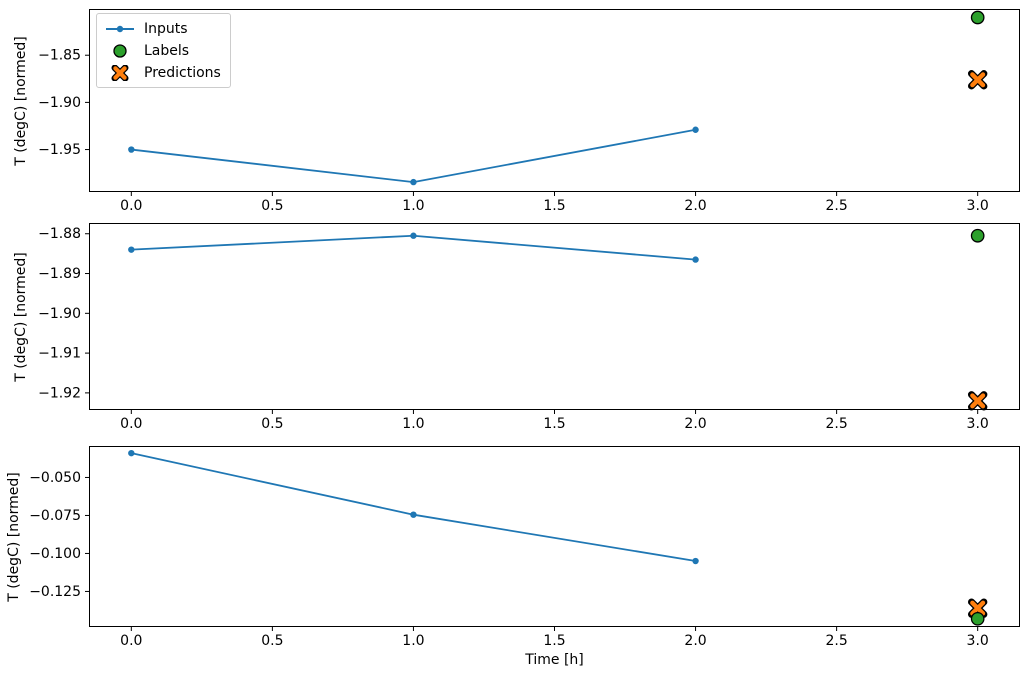 This screenshot has width=1030, height=679. Describe the element at coordinates (120, 50) in the screenshot. I see `labels-circle-icon` at that location.